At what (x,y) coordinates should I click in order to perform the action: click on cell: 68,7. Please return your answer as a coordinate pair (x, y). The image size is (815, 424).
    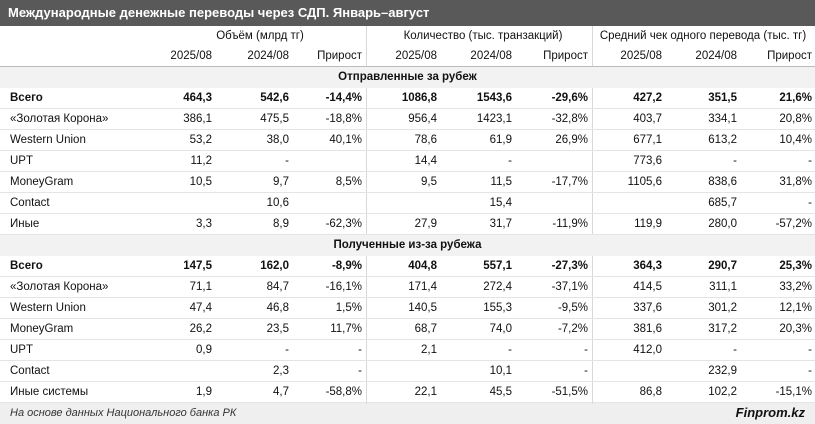
    Looking at the image, I should click on (425, 329).